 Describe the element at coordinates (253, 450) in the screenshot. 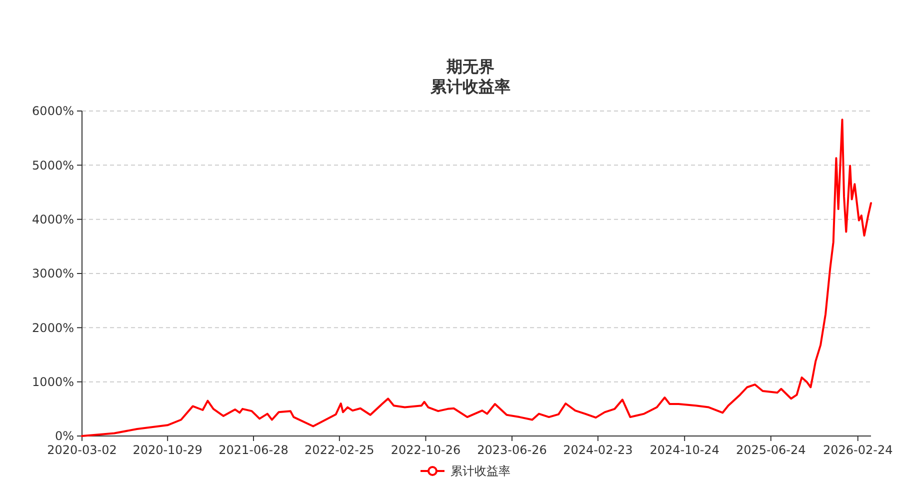

I see `x-tick-label: 2021-06-28` at that location.